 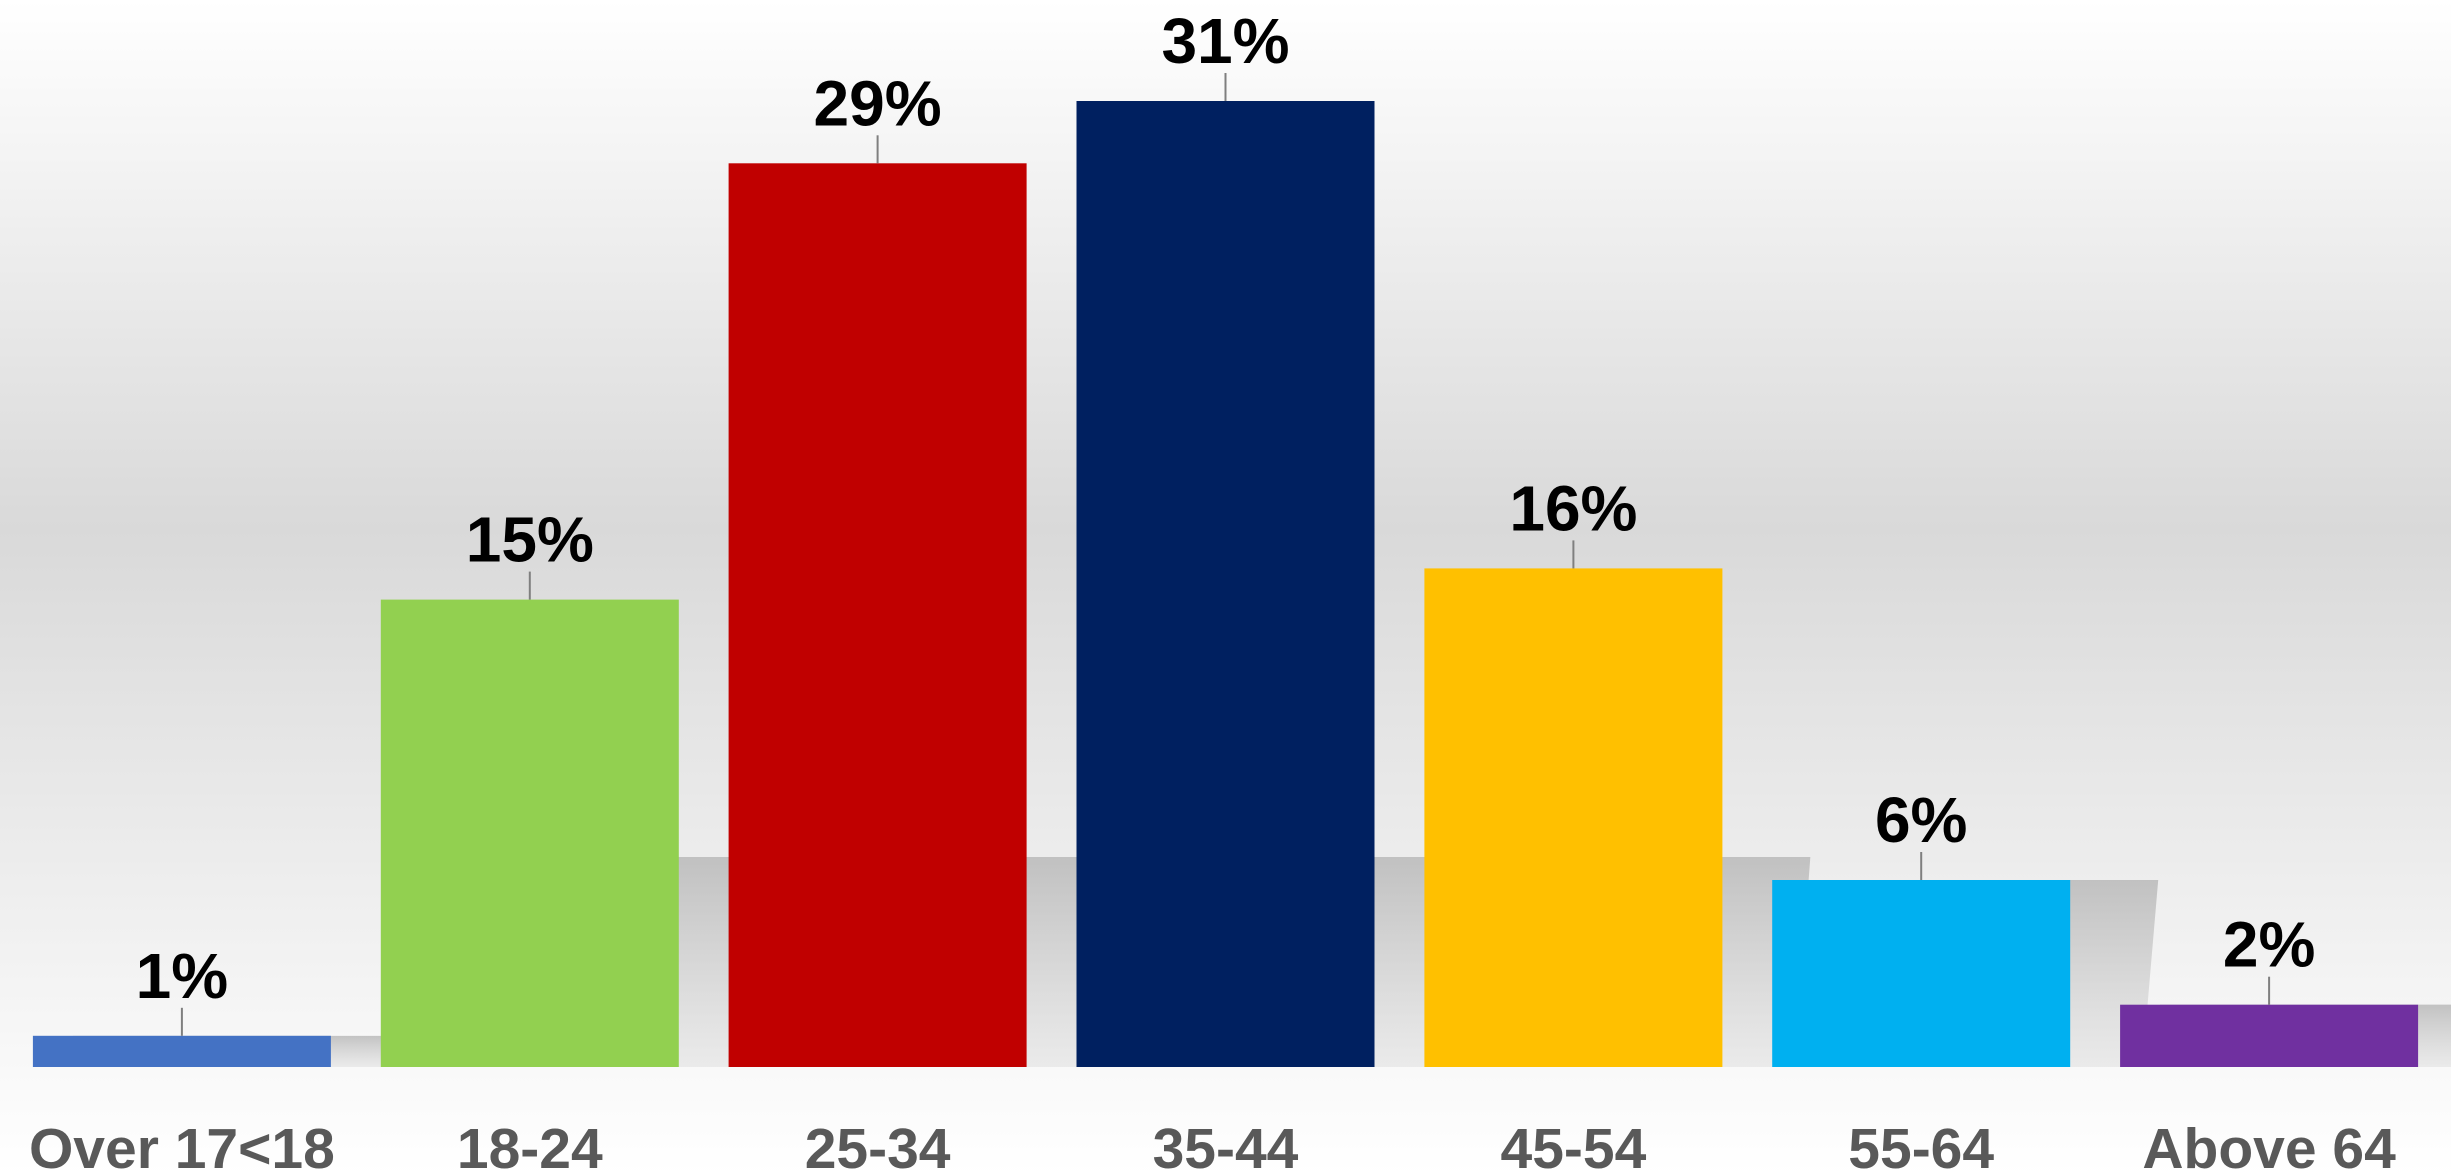 I want to click on data-label-5: 6%, so click(x=1921, y=820).